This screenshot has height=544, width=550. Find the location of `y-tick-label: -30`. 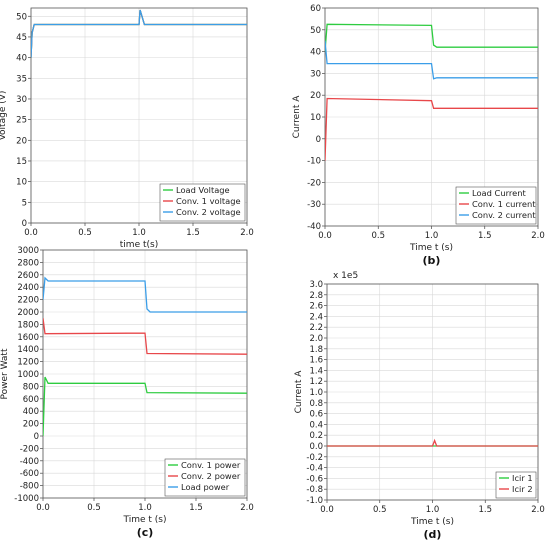

y-tick-label: -30 is located at coordinates (314, 205).